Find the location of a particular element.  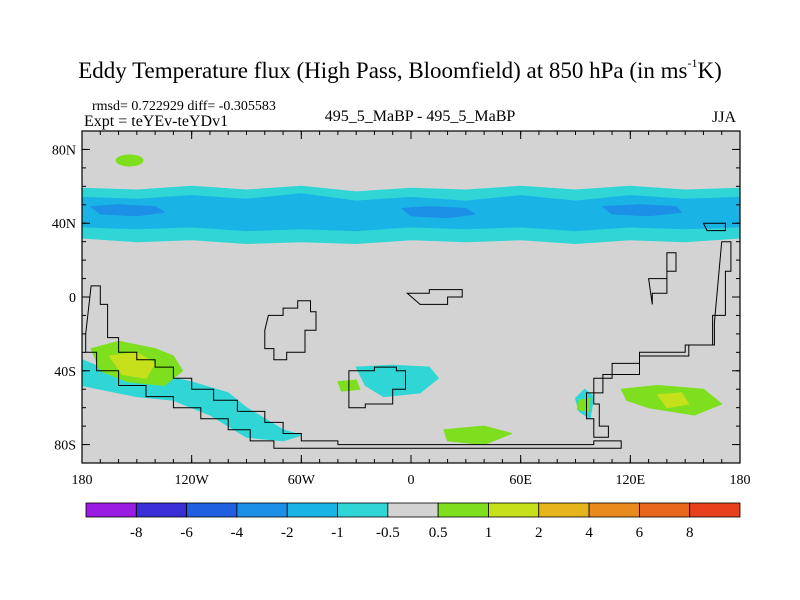

nh-midlat-core-west is located at coordinates (127, 210).